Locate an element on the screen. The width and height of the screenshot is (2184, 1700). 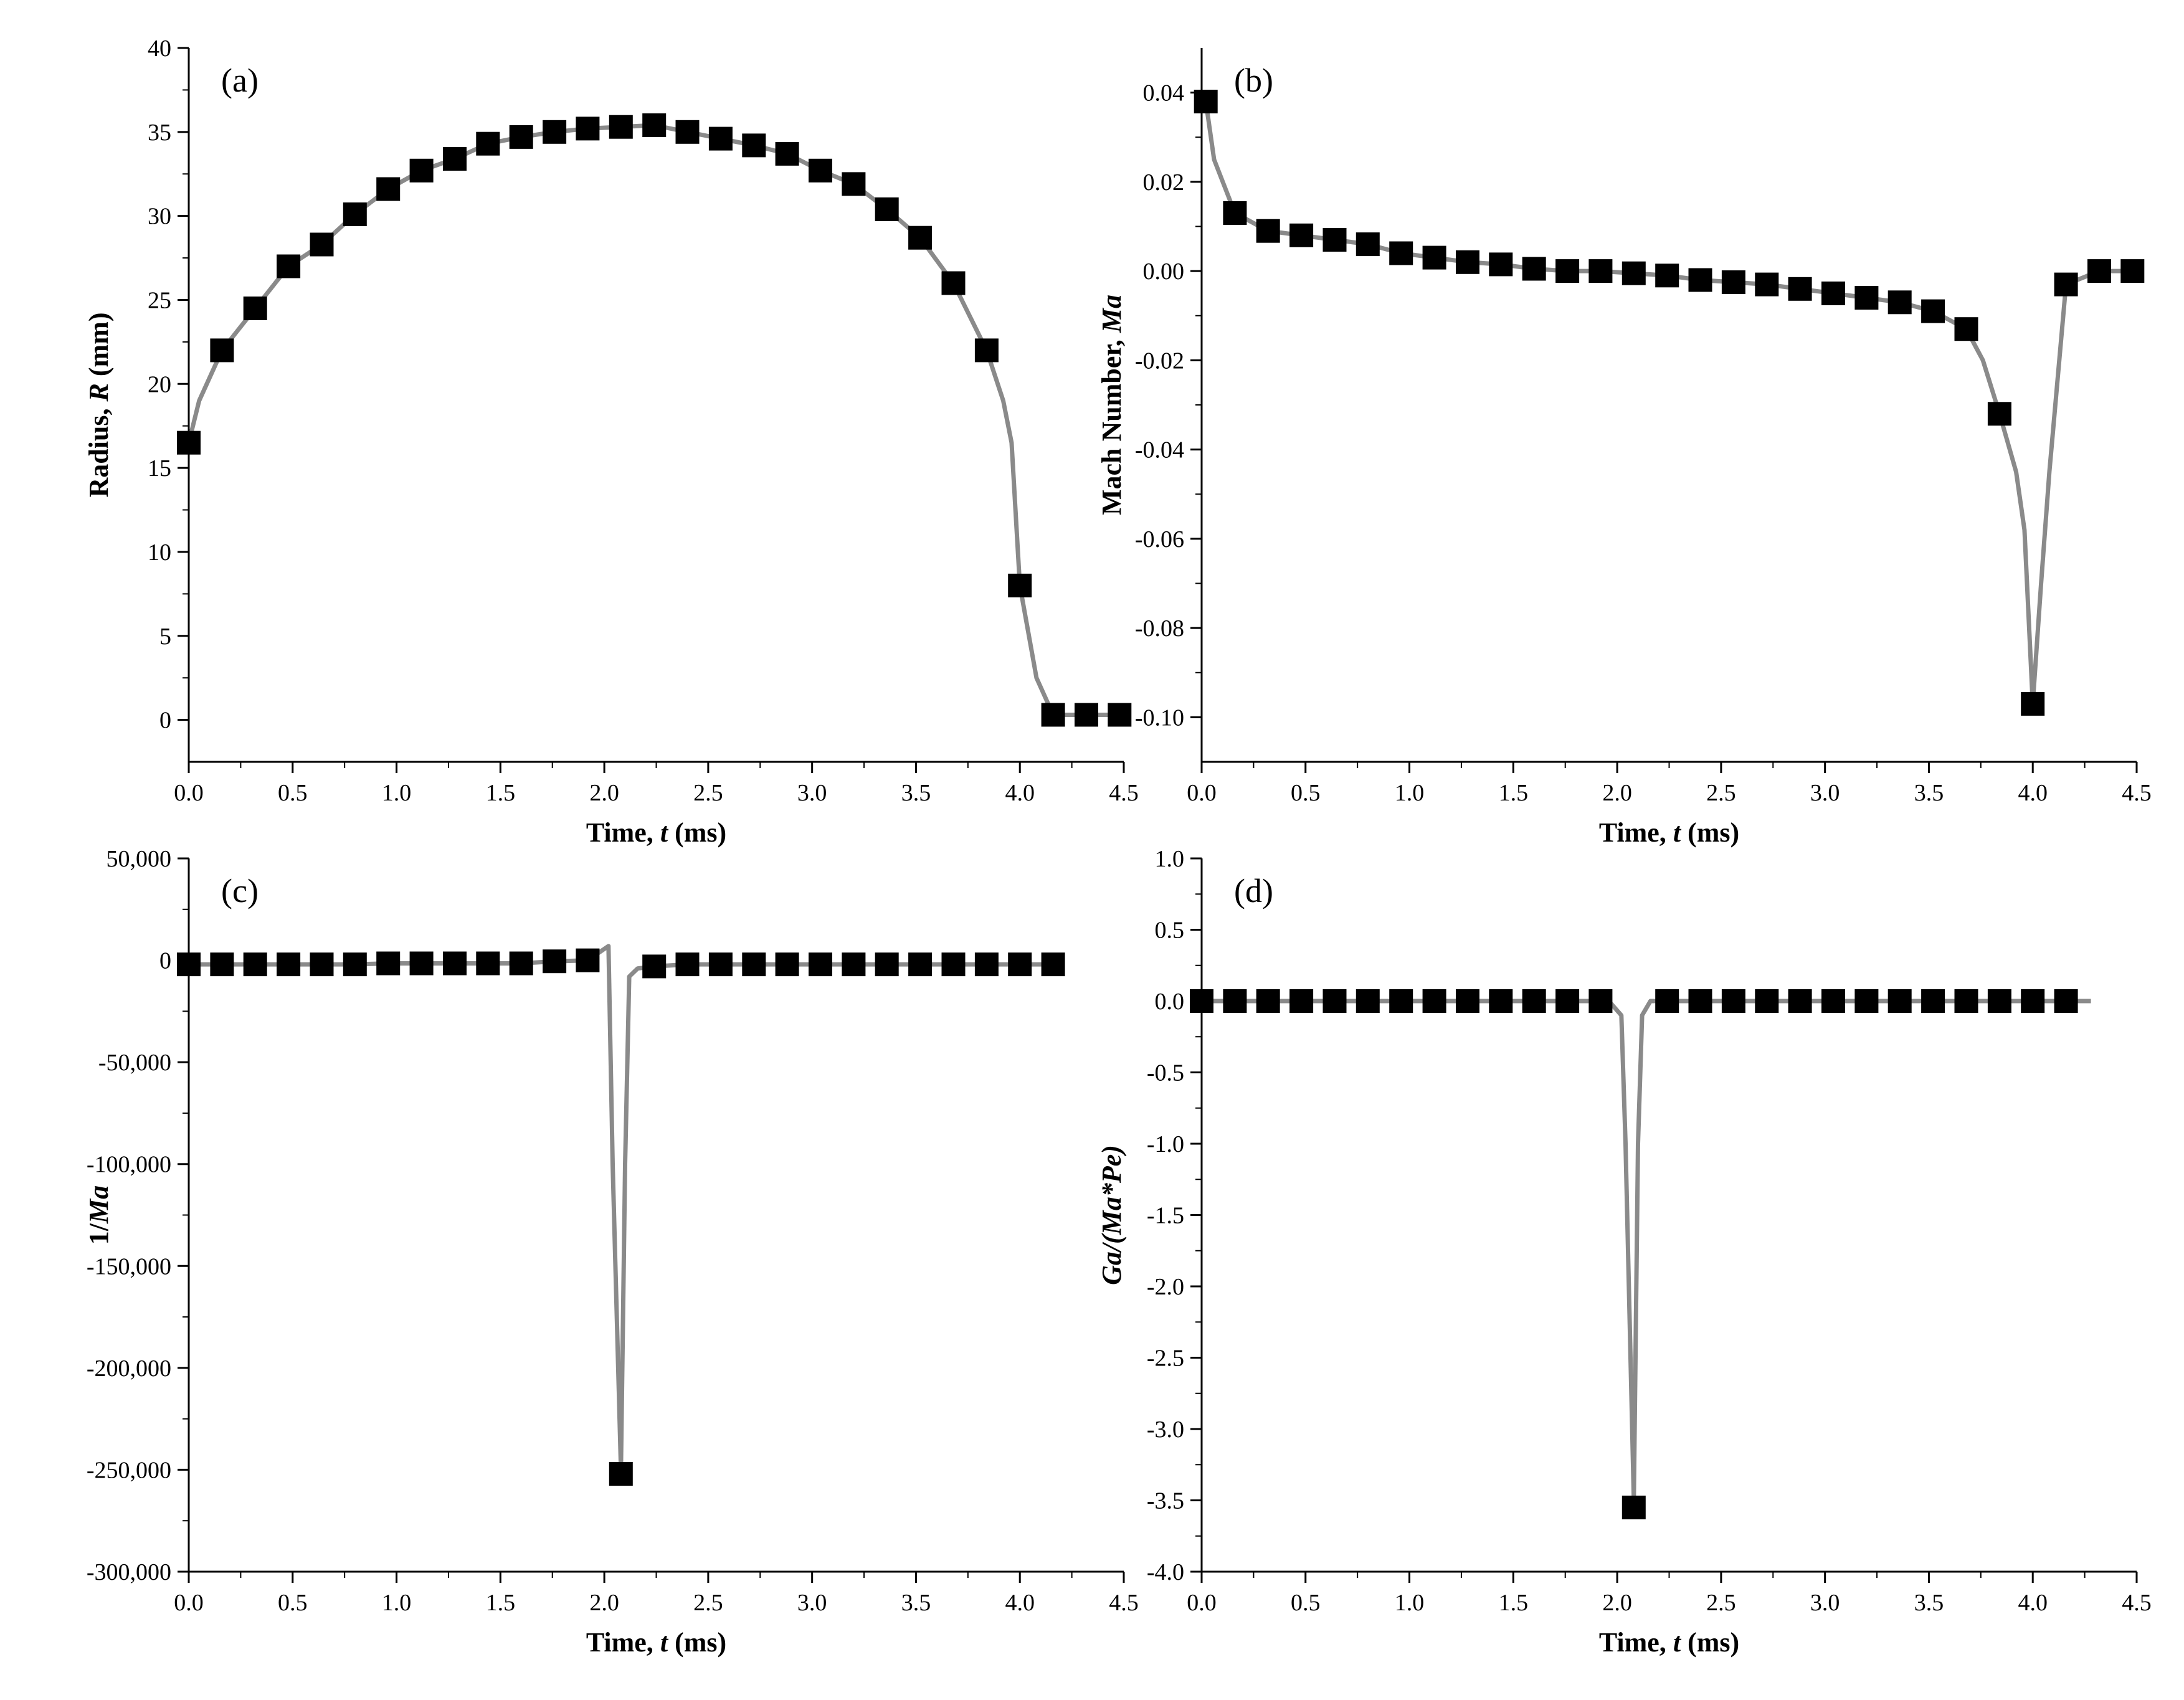
panel-label: (d) is located at coordinates (1253, 890).